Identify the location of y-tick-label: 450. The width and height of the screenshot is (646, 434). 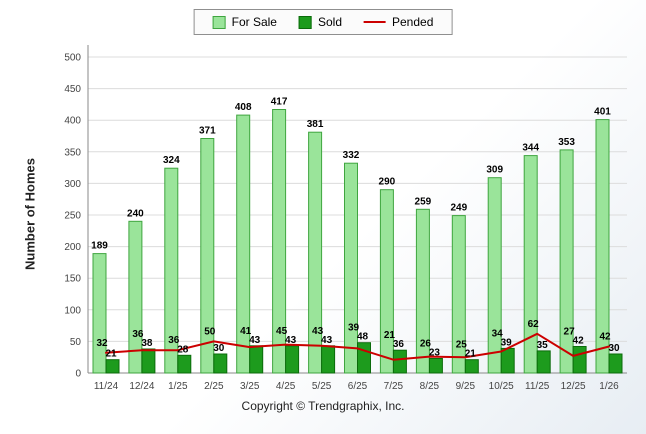
(72, 89).